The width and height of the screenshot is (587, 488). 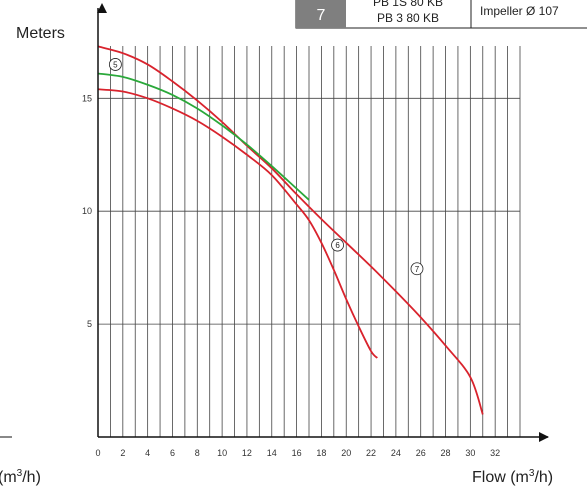 What do you see at coordinates (470, 453) in the screenshot?
I see `x-tick-label: 30` at bounding box center [470, 453].